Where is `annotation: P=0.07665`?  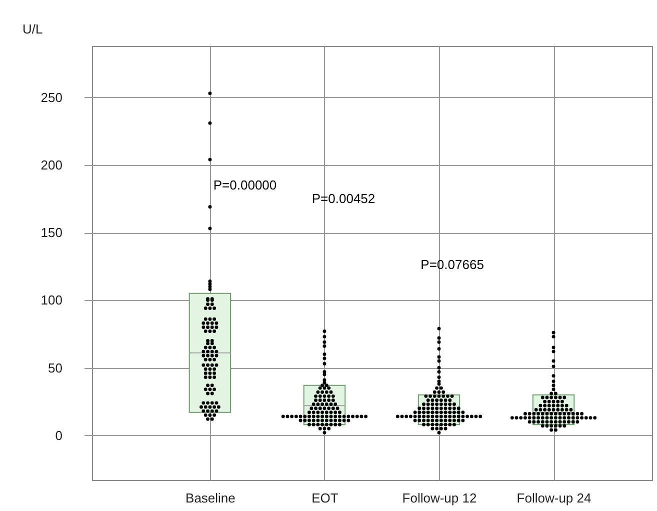
annotation: P=0.07665 is located at coordinates (452, 264).